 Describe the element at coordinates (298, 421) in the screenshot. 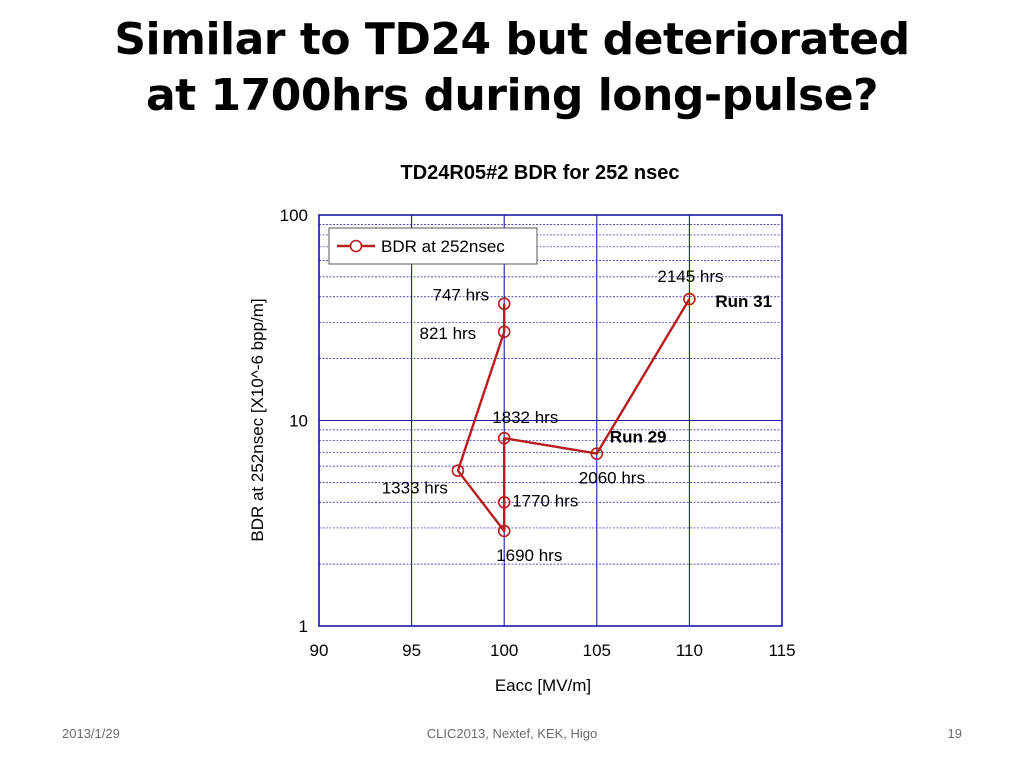

I see `y-tick-label: 10` at that location.